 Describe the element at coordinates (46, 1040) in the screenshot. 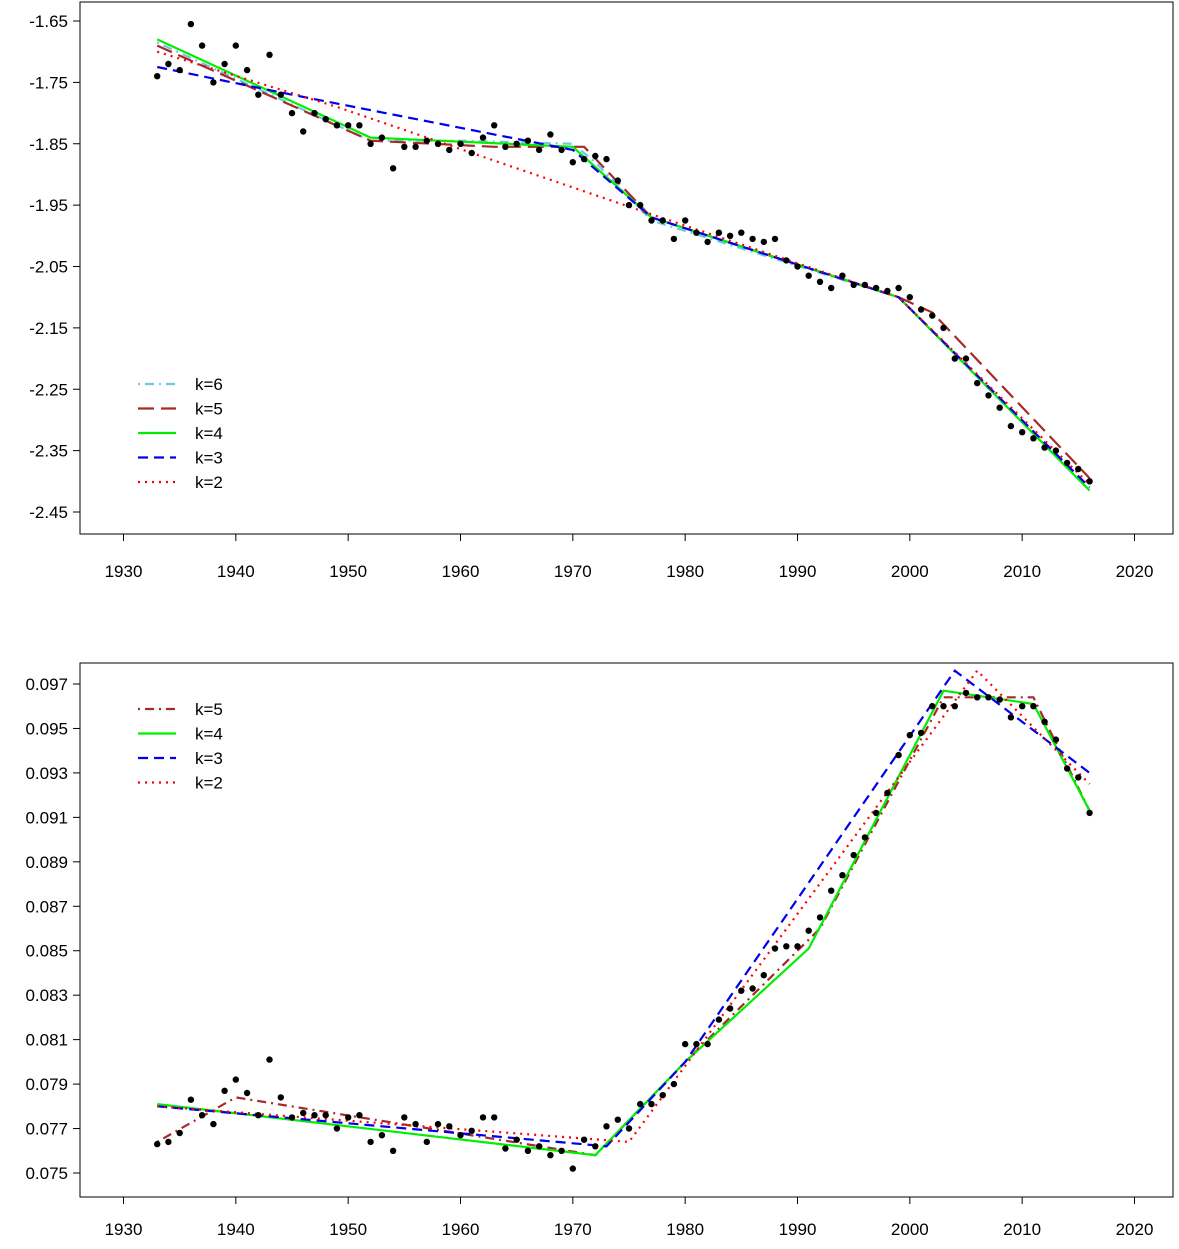

I see `y-tick-label: 0.081` at that location.